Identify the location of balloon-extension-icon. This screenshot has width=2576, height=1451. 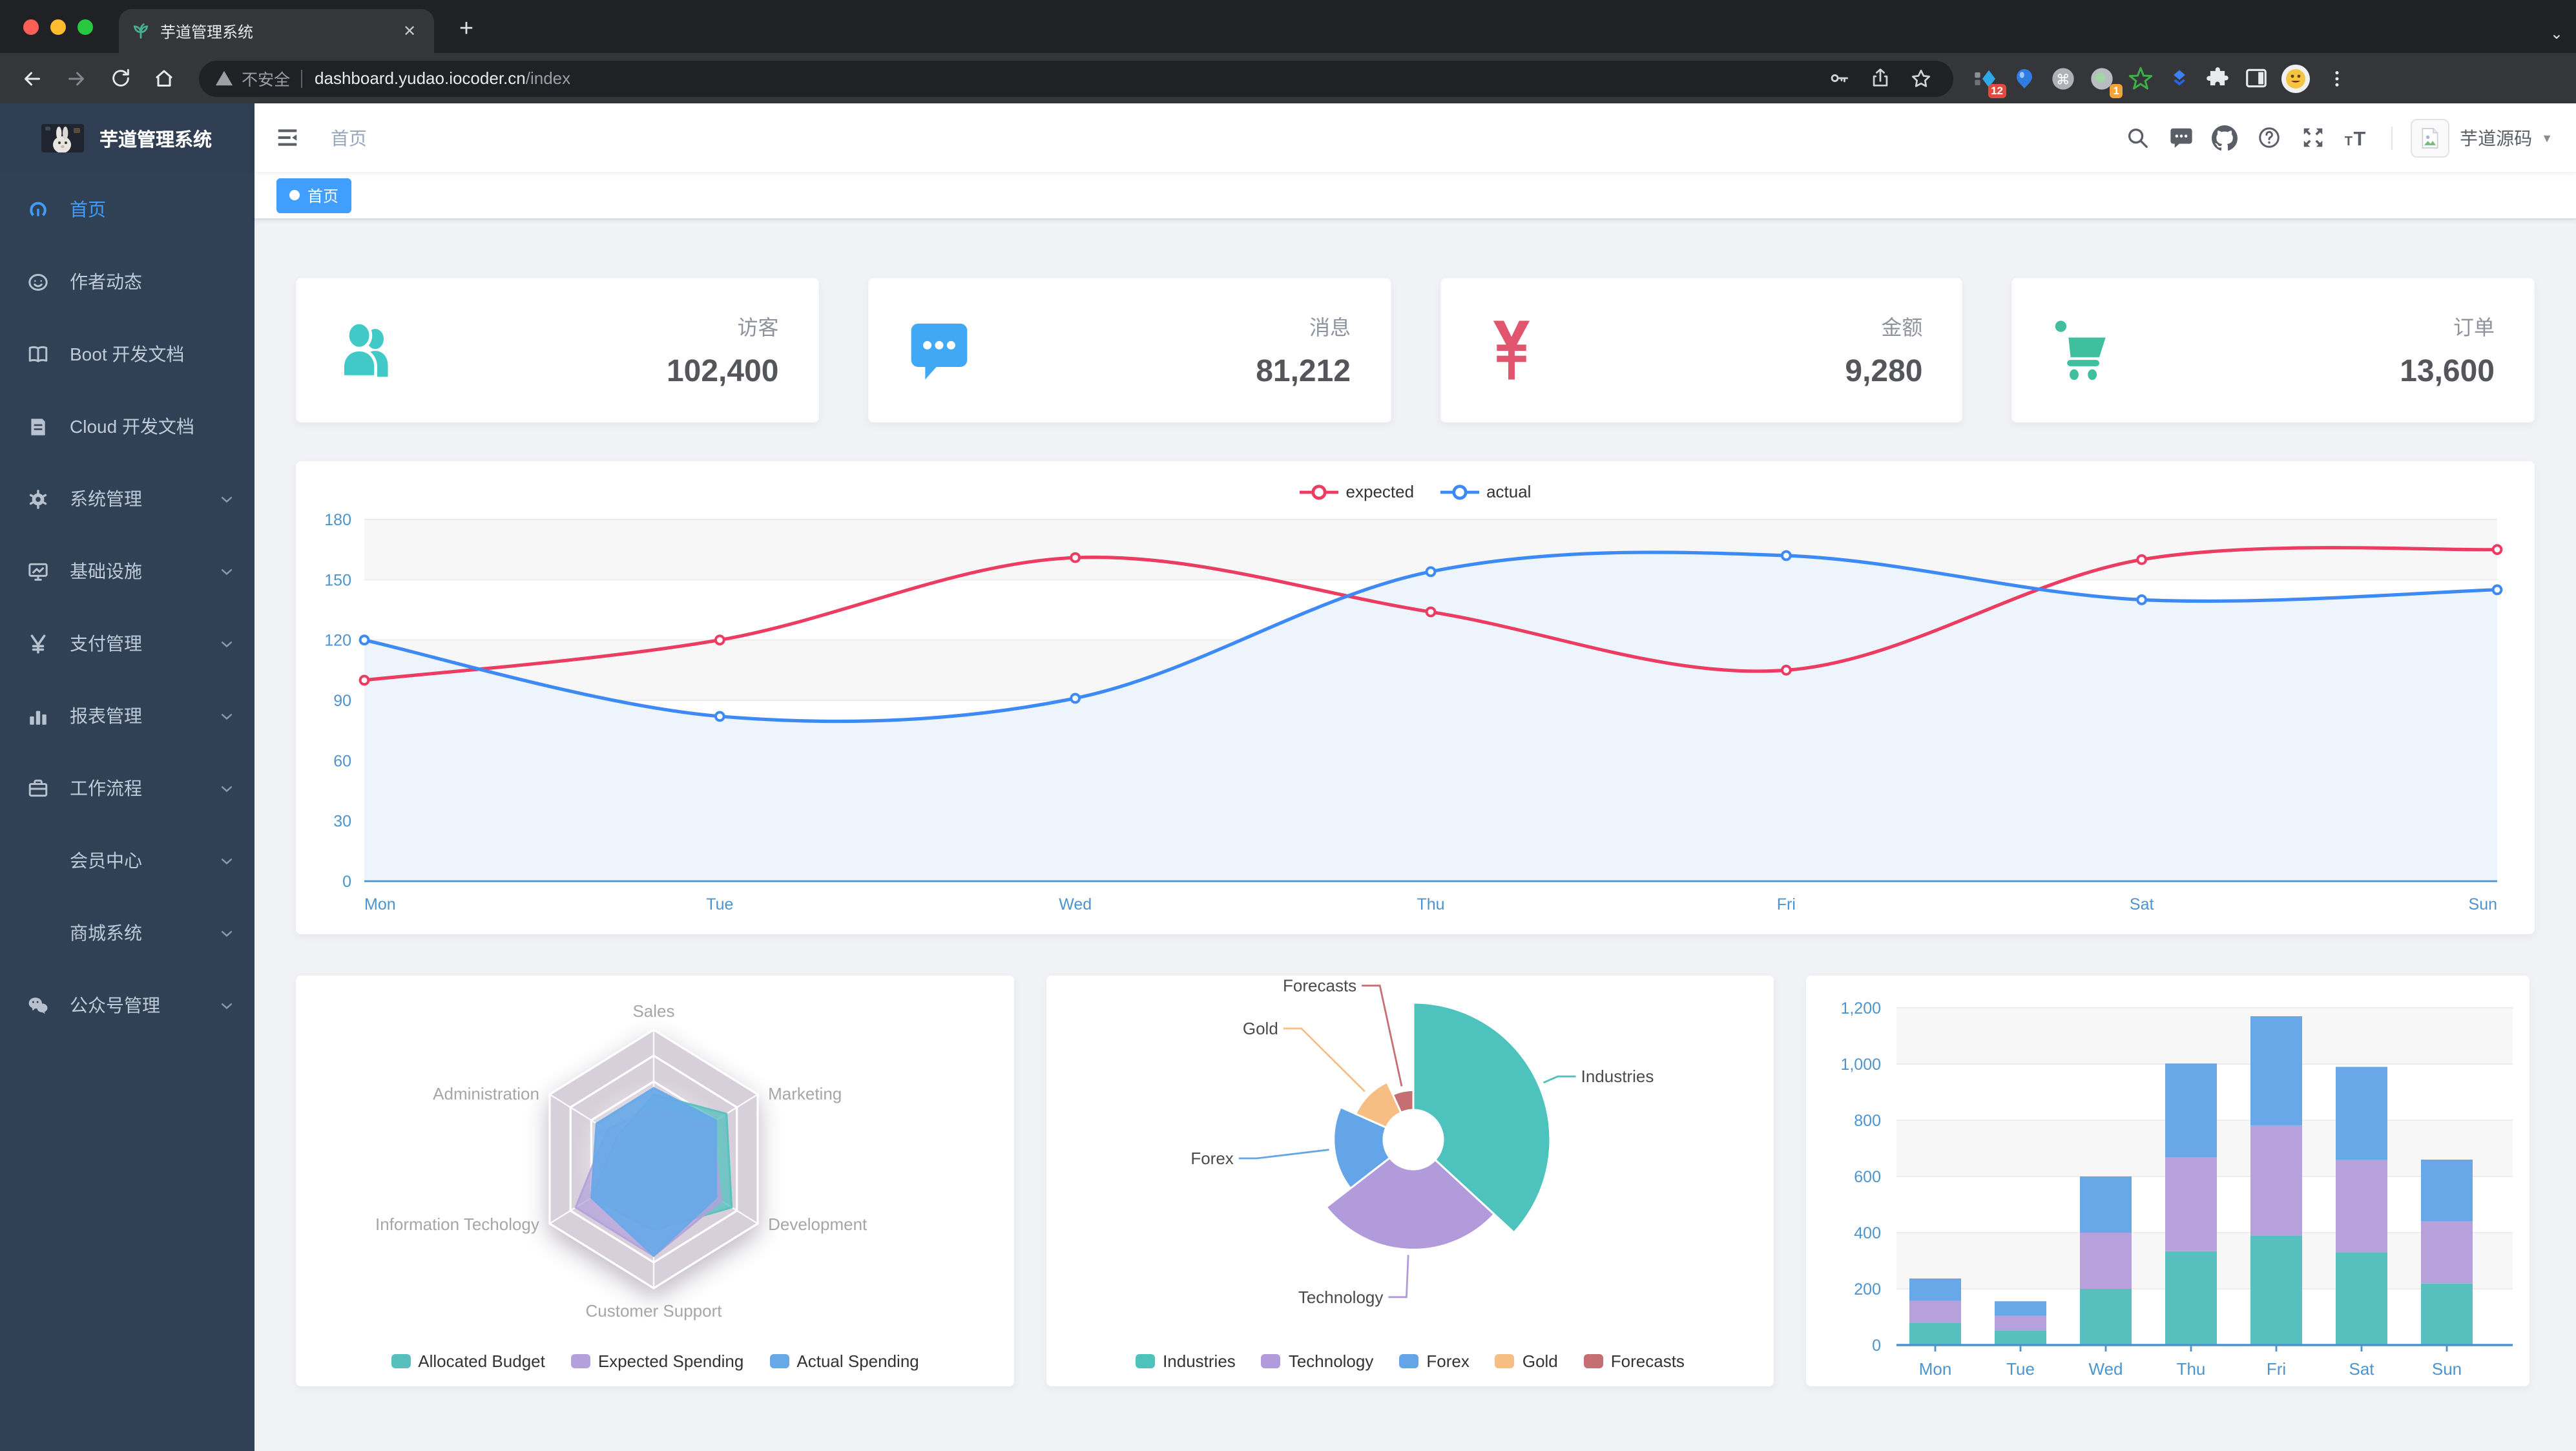
(2023, 78).